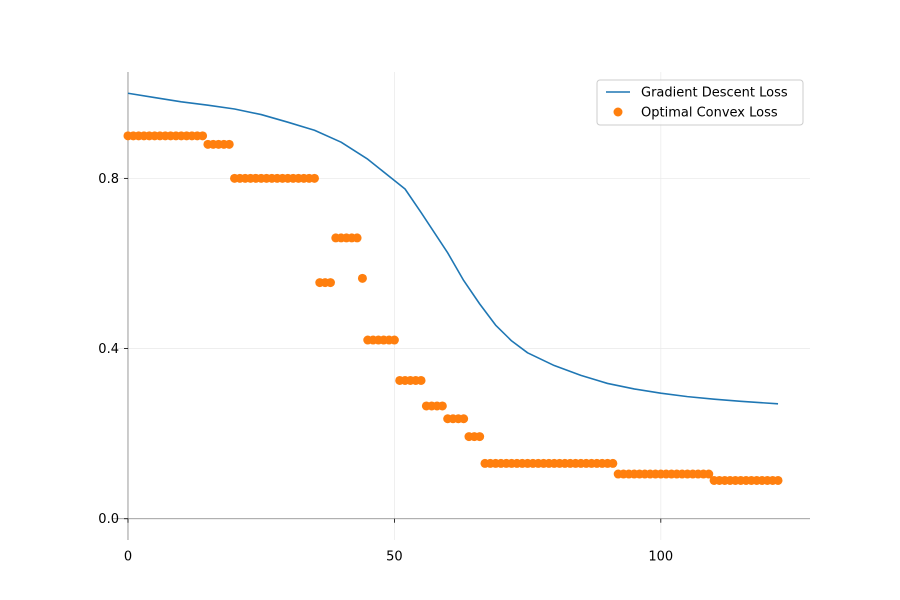 This screenshot has height=600, width=900. What do you see at coordinates (394, 557) in the screenshot?
I see `x-tick-label: 50` at bounding box center [394, 557].